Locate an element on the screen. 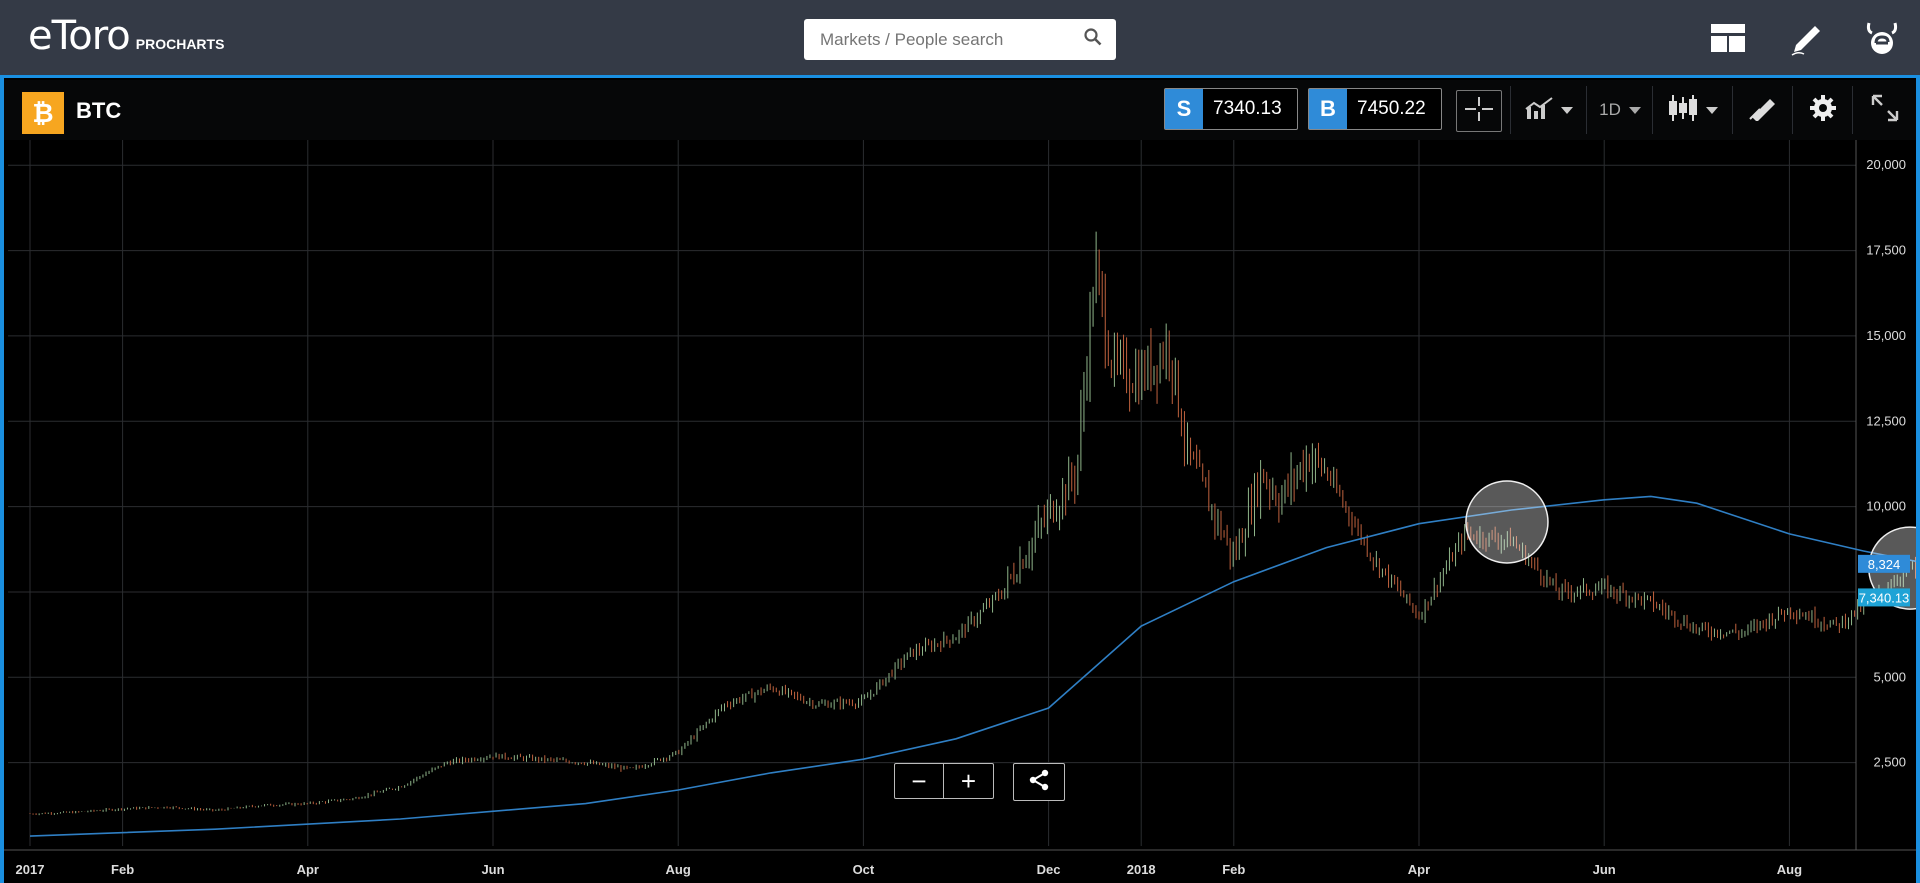 Image resolution: width=1920 pixels, height=883 pixels. share-icon is located at coordinates (1039, 782).